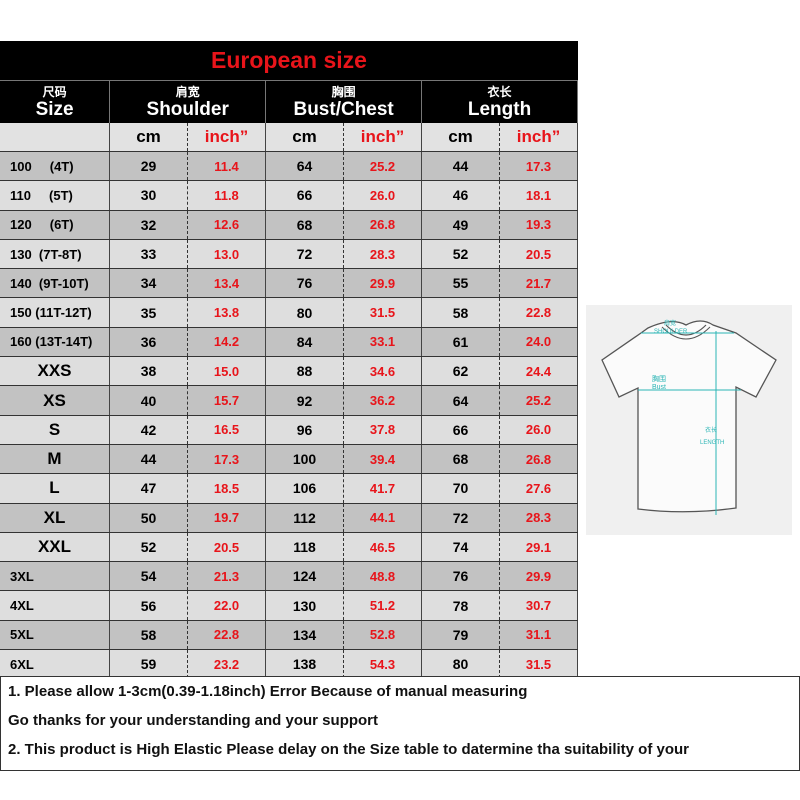 The width and height of the screenshot is (800, 800). I want to click on diagram-length-en: LENGTH, so click(712, 443).